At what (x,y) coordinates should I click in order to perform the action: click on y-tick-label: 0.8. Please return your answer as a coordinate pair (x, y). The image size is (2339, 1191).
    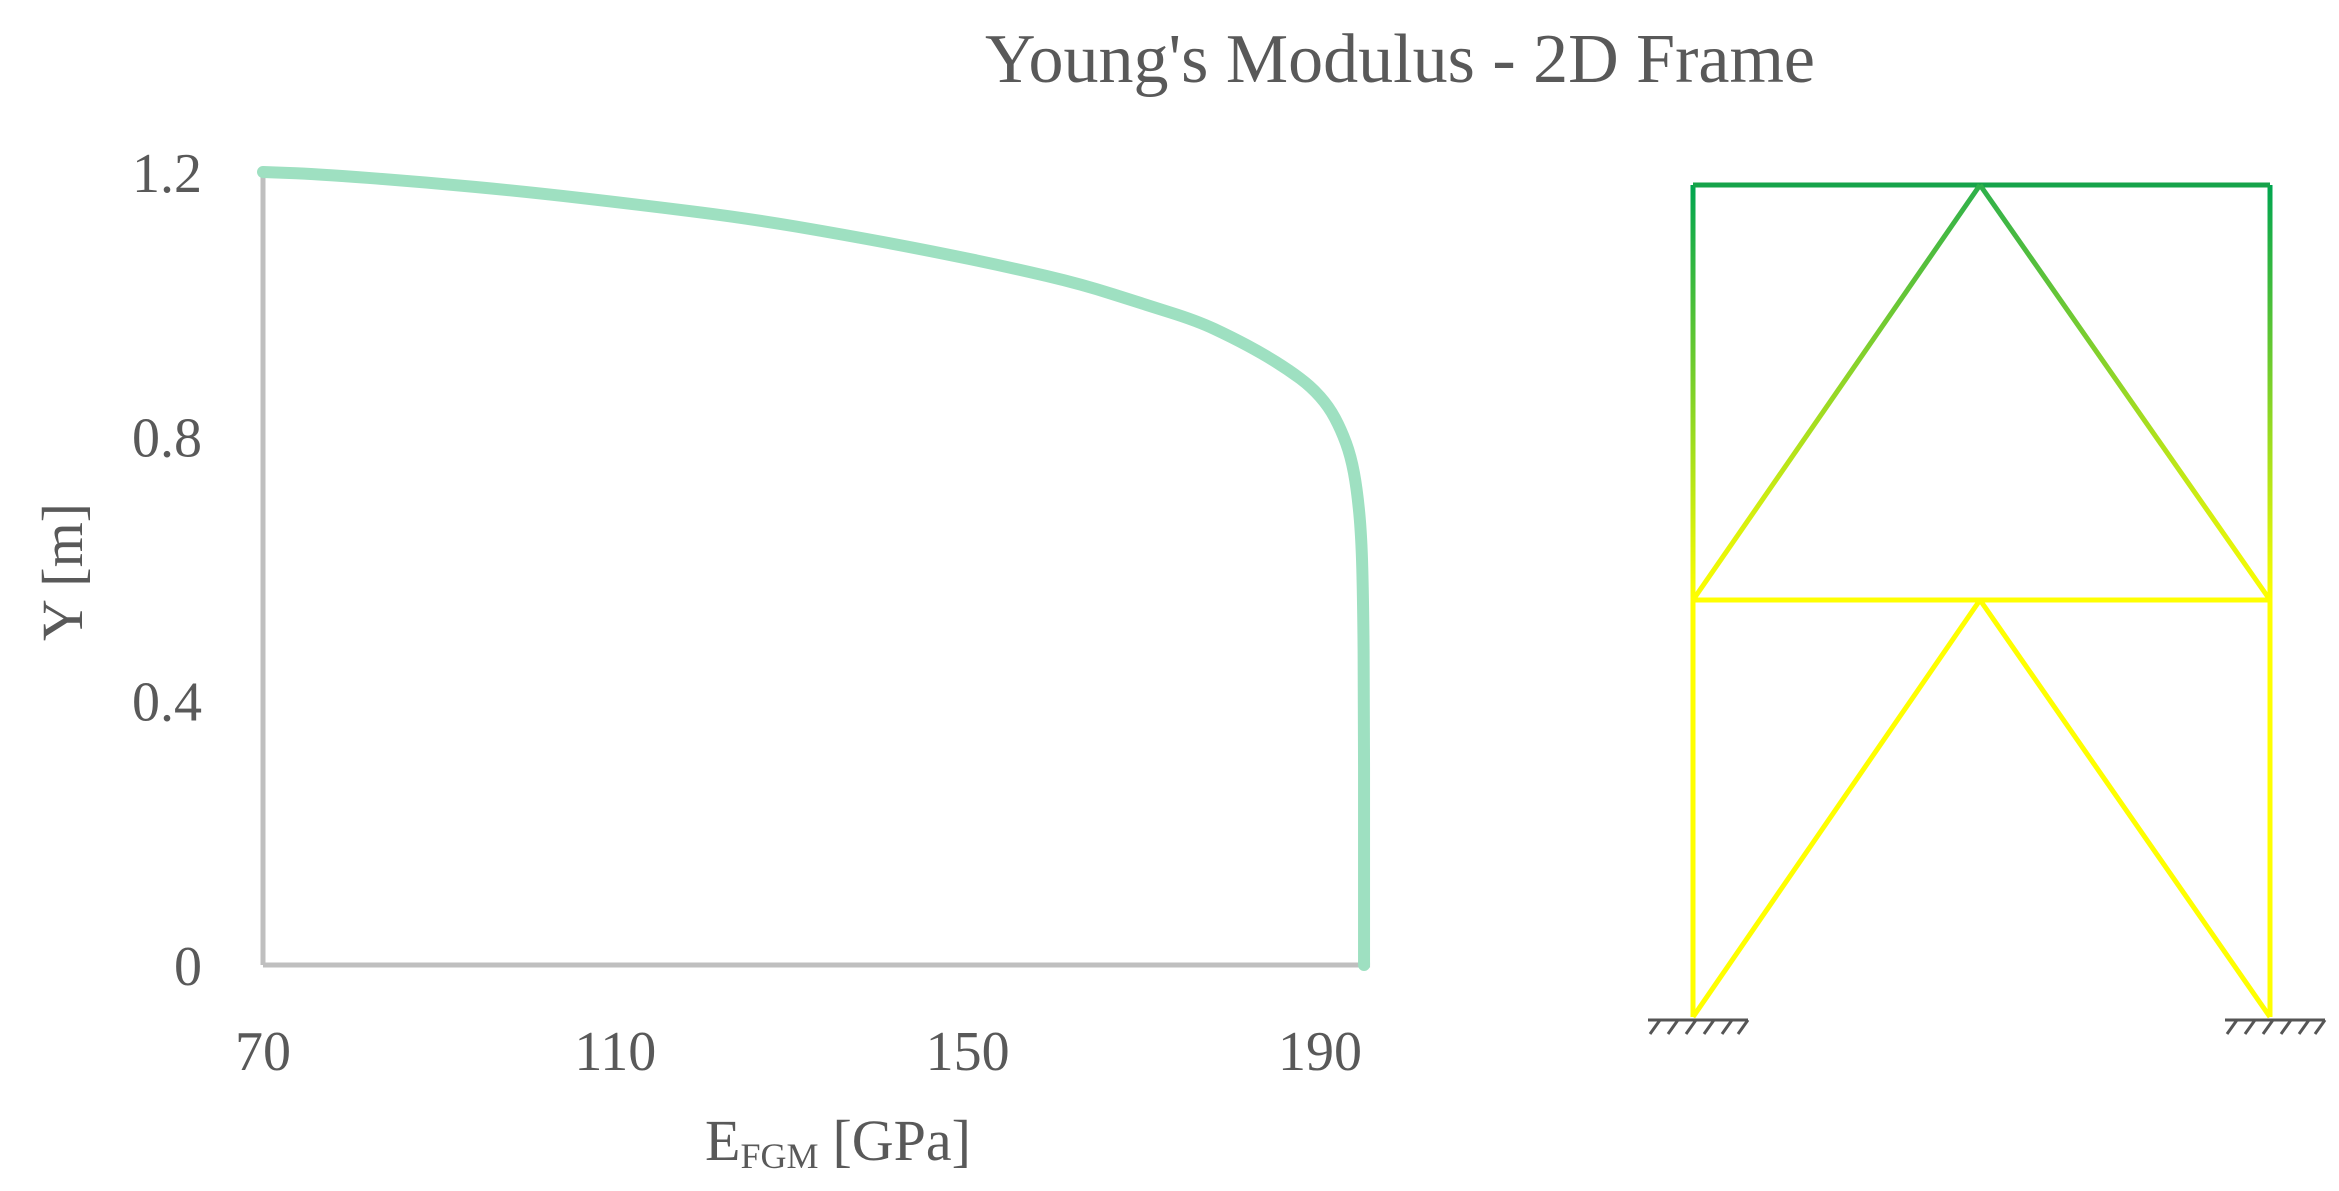
    Looking at the image, I should click on (167, 438).